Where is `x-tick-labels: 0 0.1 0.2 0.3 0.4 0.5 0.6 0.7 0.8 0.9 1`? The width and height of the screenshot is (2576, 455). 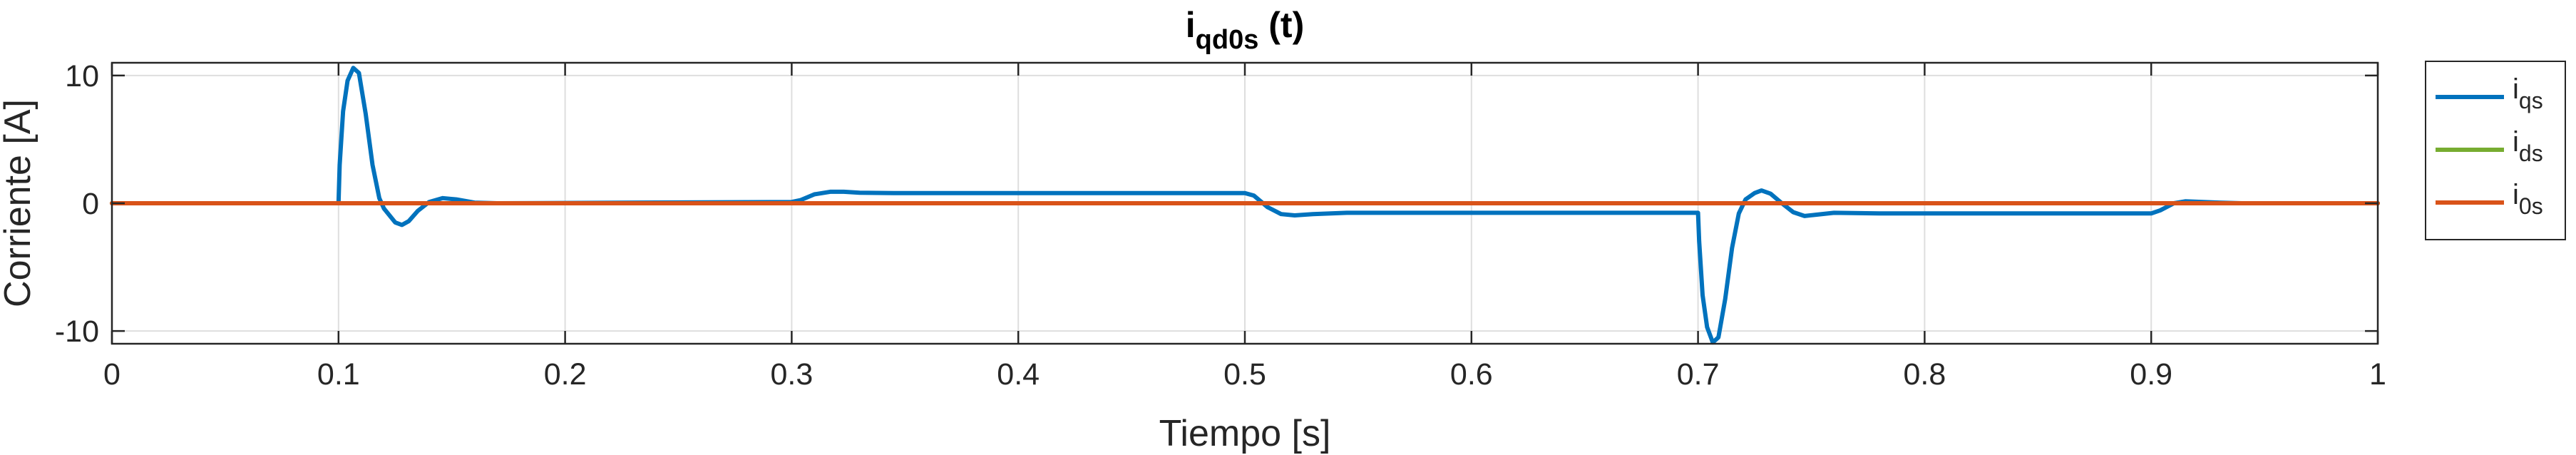 x-tick-labels: 0 0.1 0.2 0.3 0.4 0.5 0.6 0.7 0.8 0.9 1 is located at coordinates (1244, 374).